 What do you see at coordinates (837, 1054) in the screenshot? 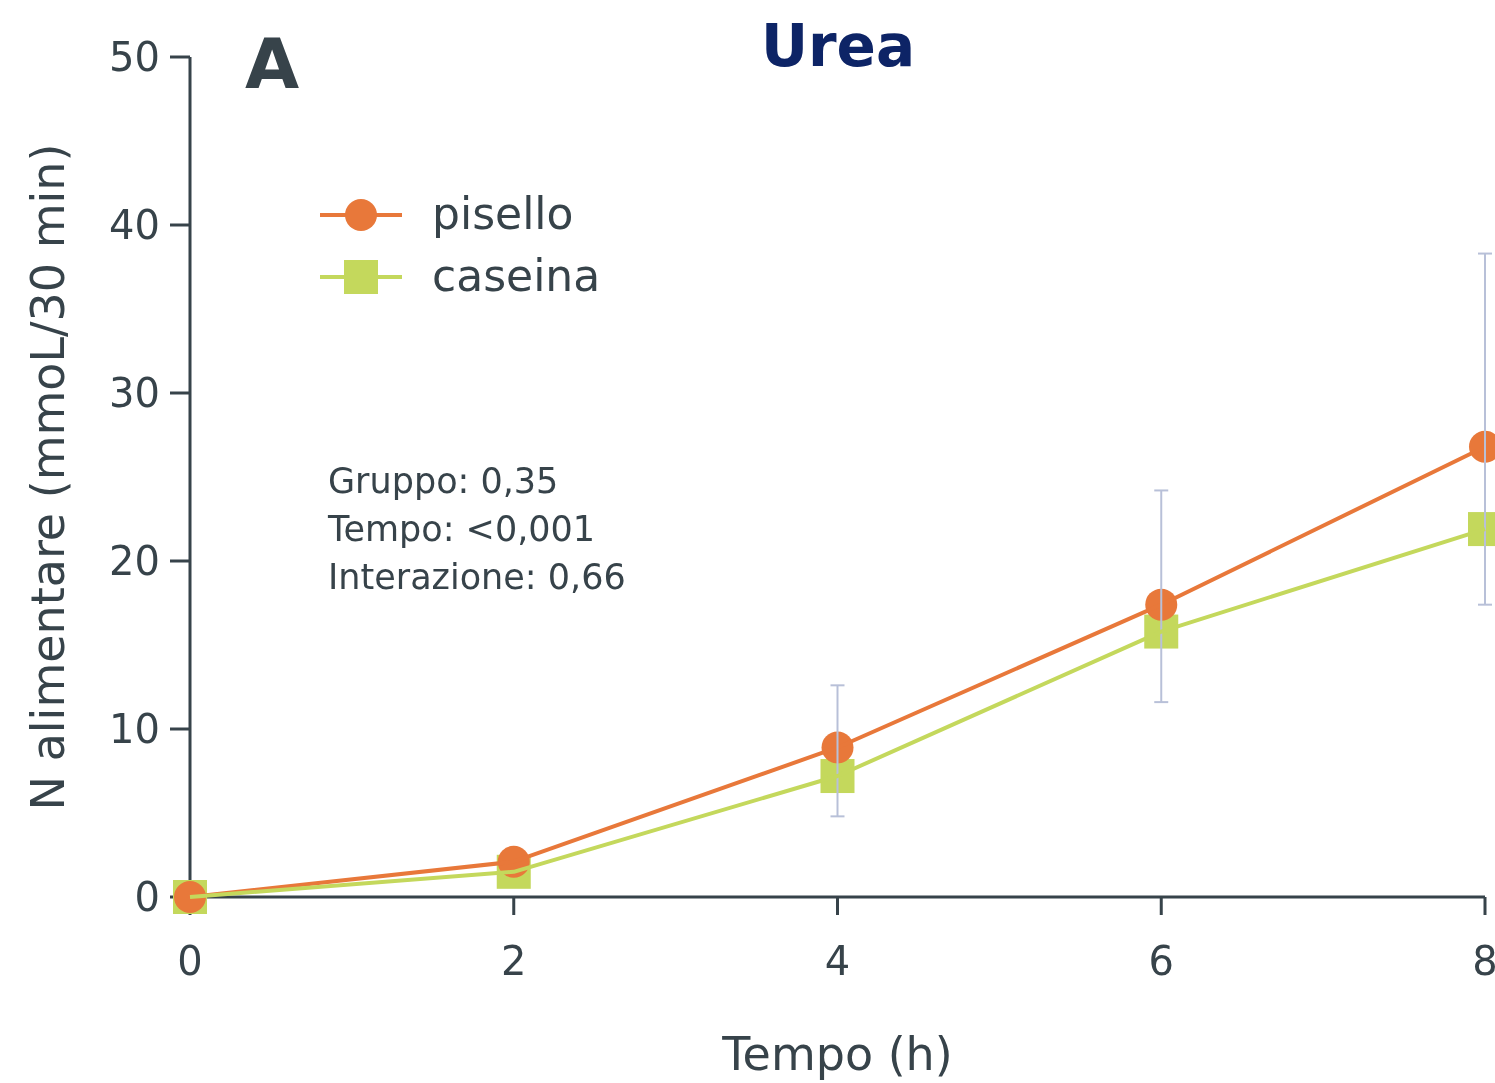
I see `x-axis-title: Tempo (h)` at bounding box center [837, 1054].